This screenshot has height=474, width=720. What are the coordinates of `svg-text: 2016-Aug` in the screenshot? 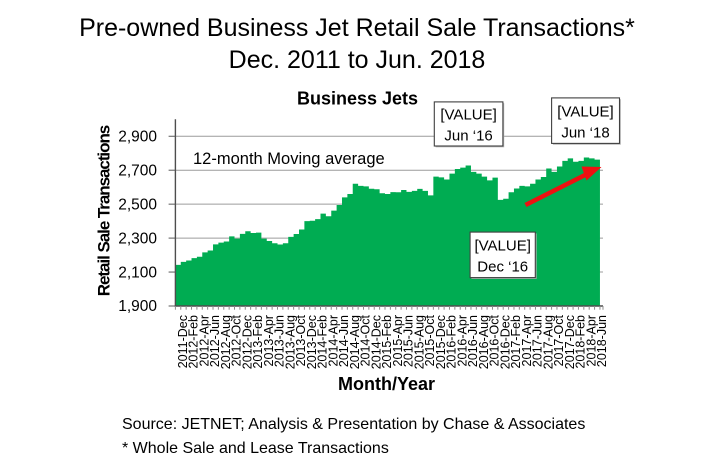 It's located at (484, 342).